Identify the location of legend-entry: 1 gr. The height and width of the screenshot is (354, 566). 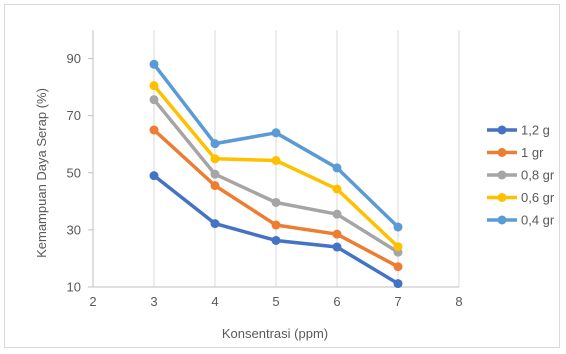
(515, 152).